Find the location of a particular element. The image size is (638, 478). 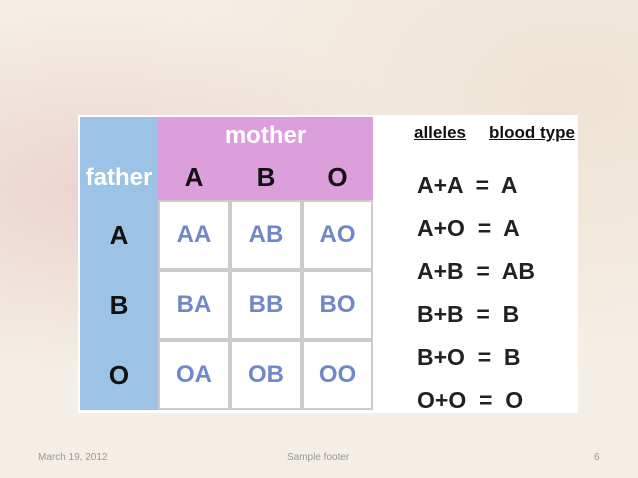

legend-row: A+A = A is located at coordinates (467, 185).